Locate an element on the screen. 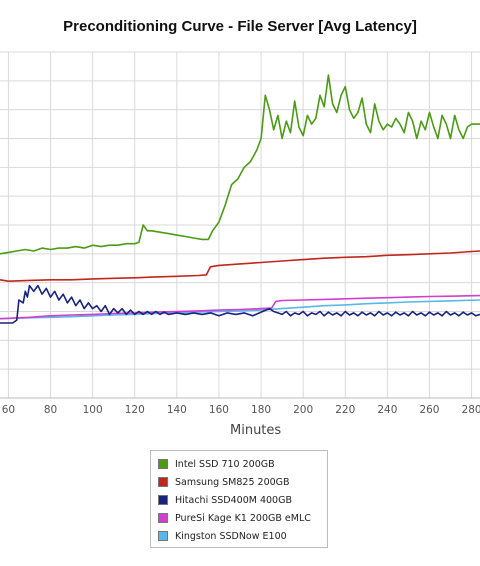  x-tick-label: 80 is located at coordinates (50, 410).